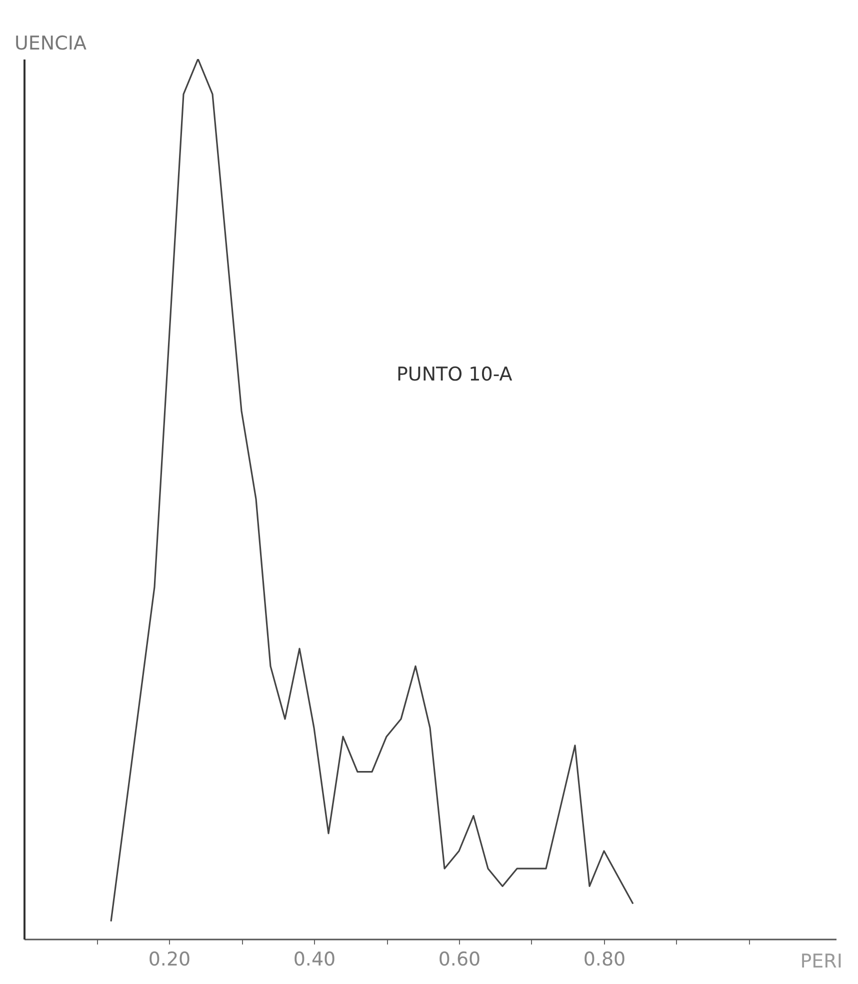 This screenshot has height=984, width=858. What do you see at coordinates (604, 959) in the screenshot?
I see `x-tick-label: 0.80` at bounding box center [604, 959].